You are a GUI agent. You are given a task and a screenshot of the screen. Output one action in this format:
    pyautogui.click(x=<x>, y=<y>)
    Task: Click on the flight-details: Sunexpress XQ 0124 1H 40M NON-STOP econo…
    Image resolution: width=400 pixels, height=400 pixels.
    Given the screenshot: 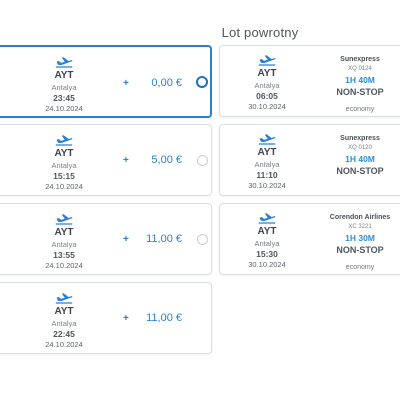 What is the action you would take?
    pyautogui.click(x=355, y=85)
    